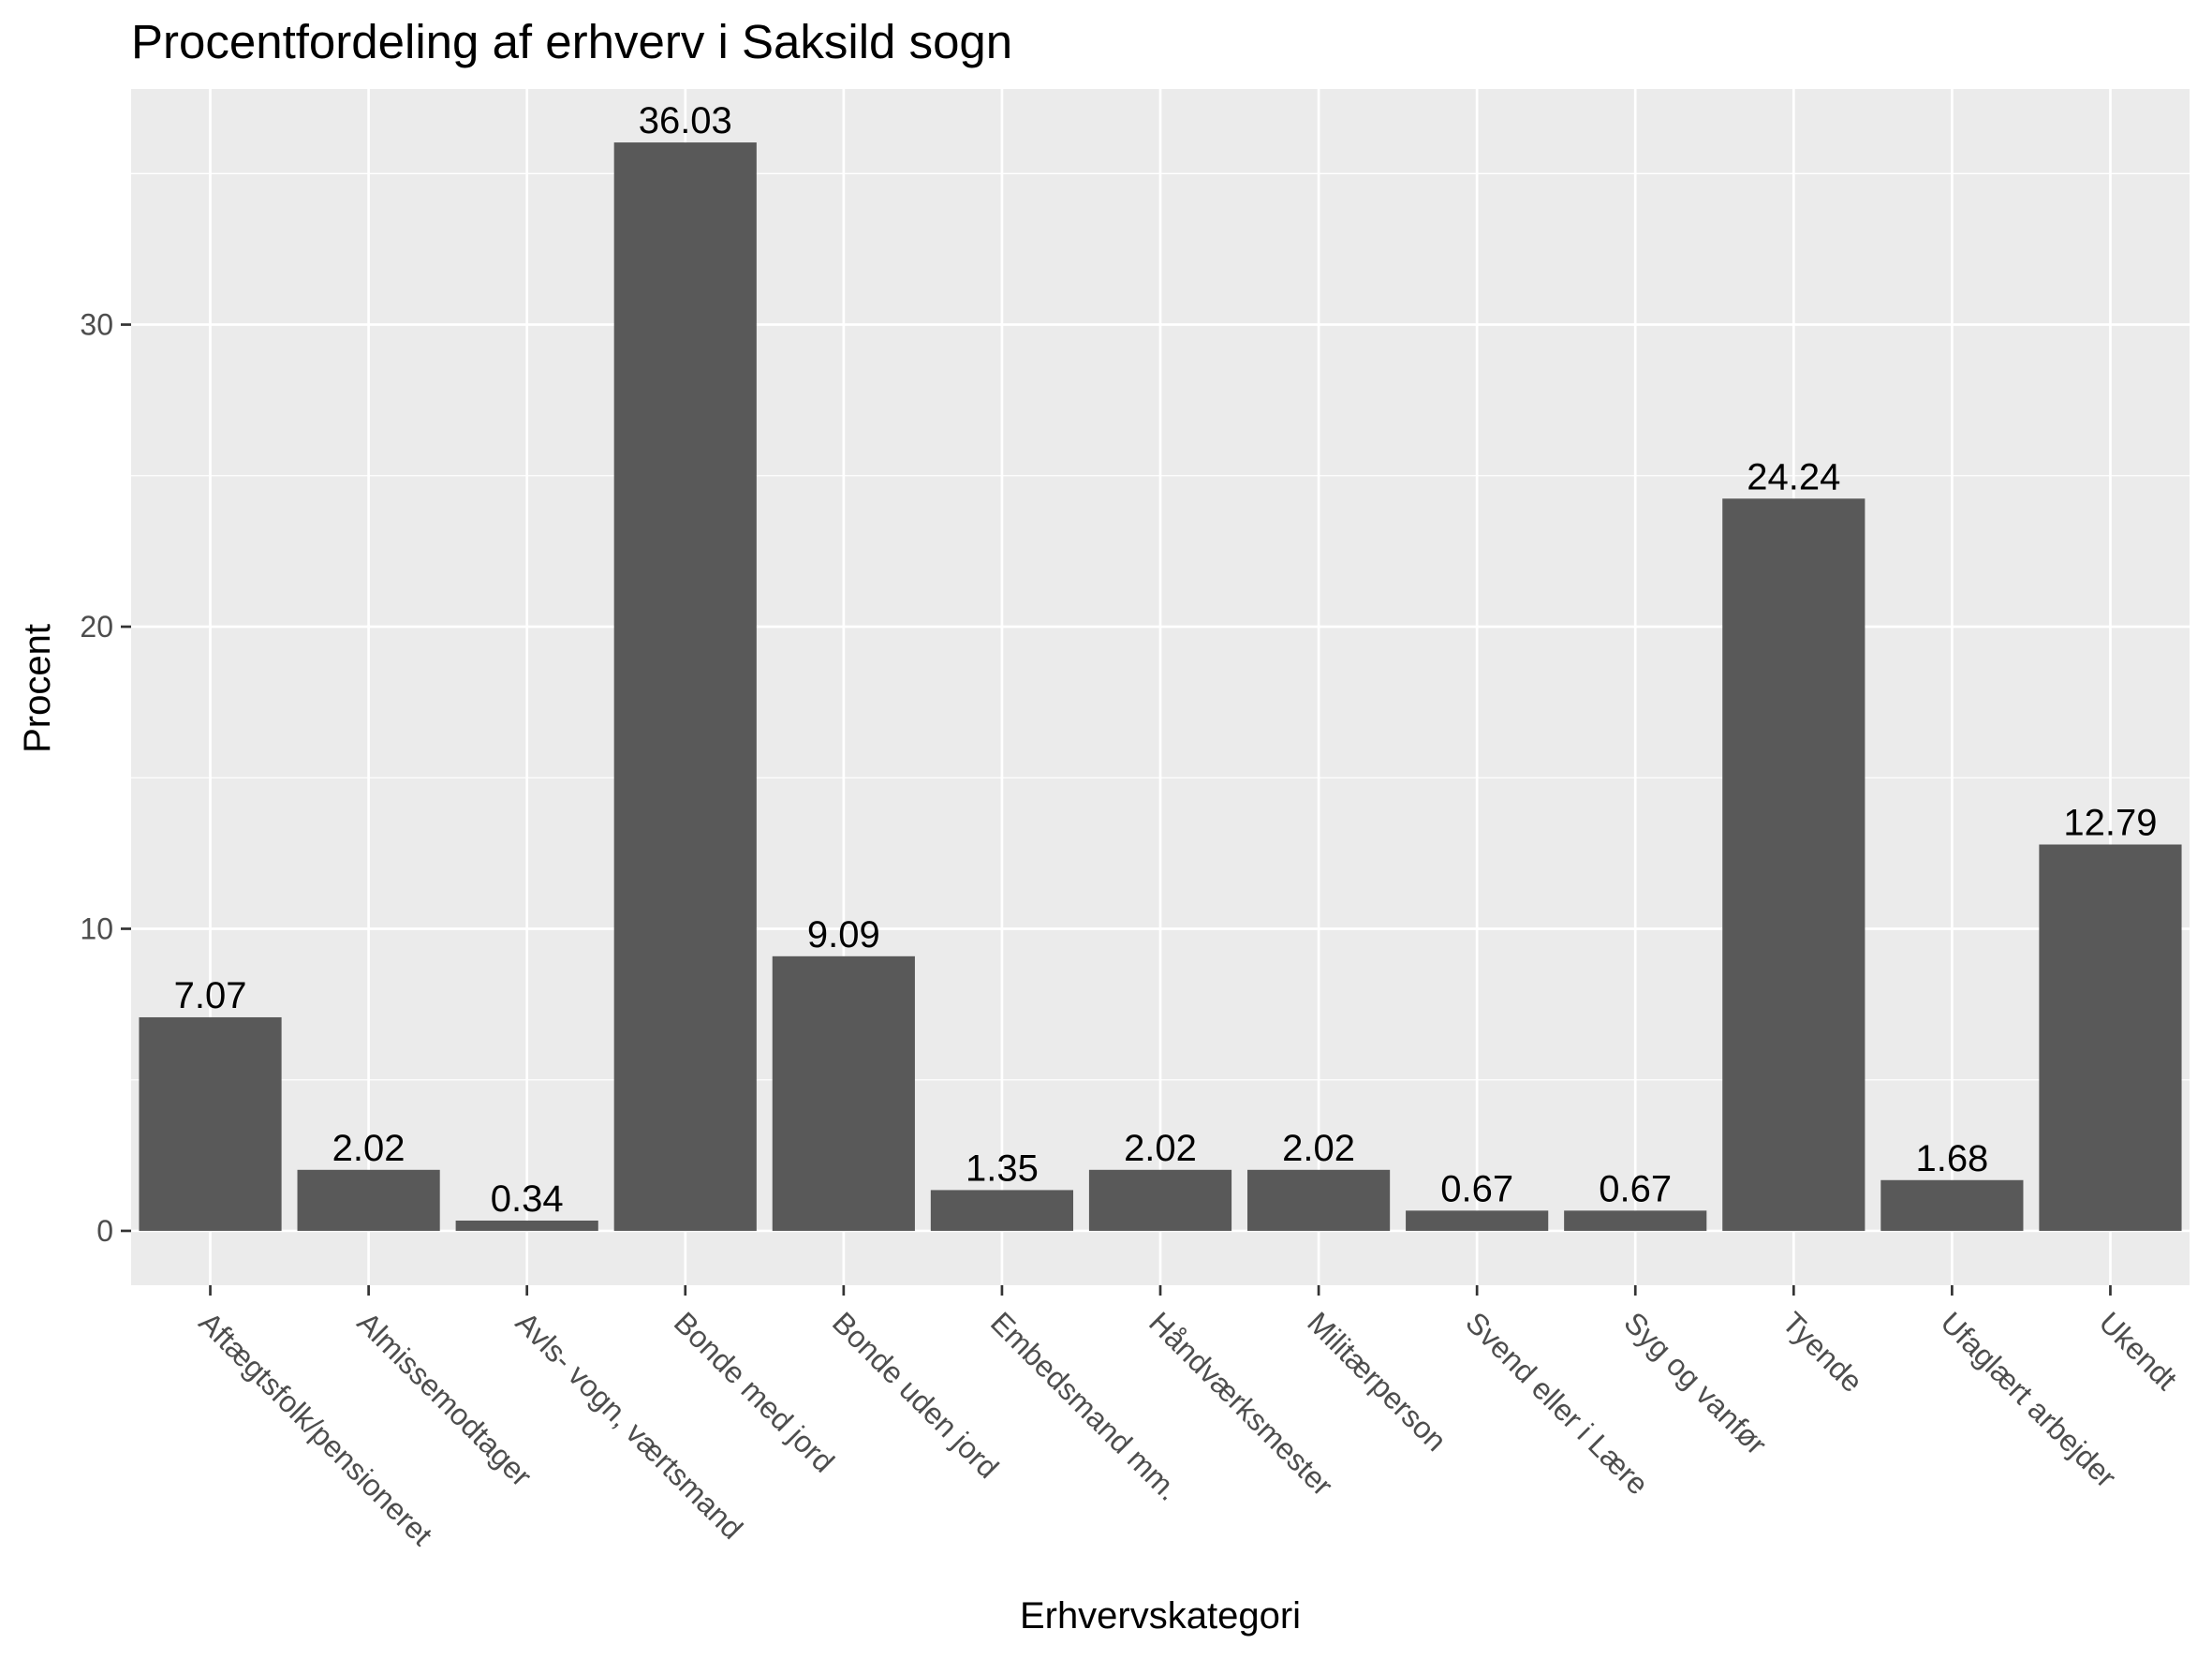  What do you see at coordinates (1160, 1616) in the screenshot?
I see `x-axis-title: Erhvervskategori` at bounding box center [1160, 1616].